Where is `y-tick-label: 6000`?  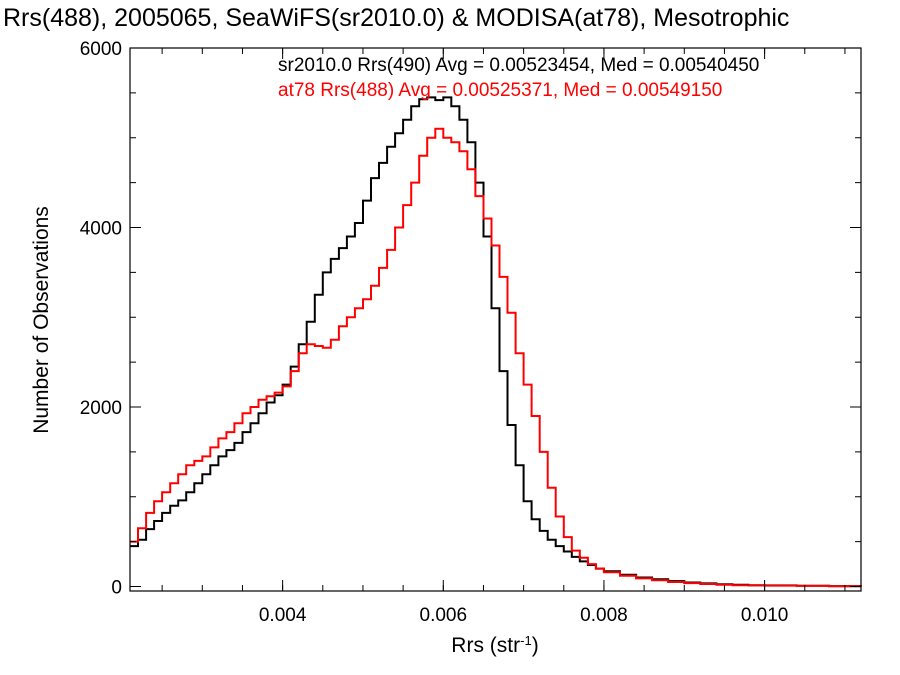
y-tick-label: 6000 is located at coordinates (101, 49).